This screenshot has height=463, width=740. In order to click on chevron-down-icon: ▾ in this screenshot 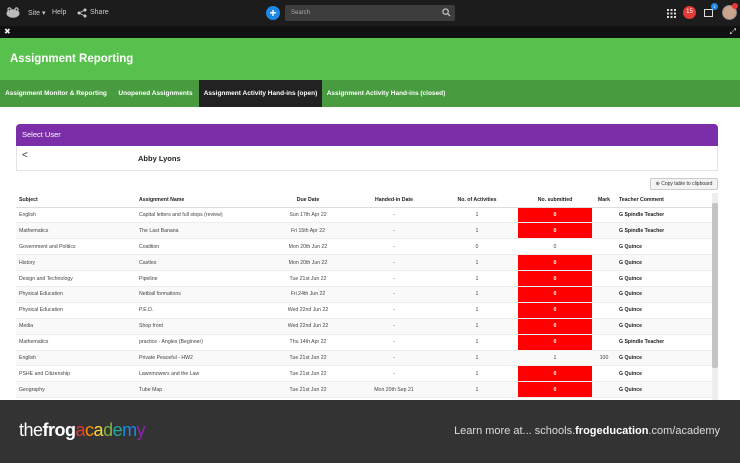, I will do `click(44, 13)`.